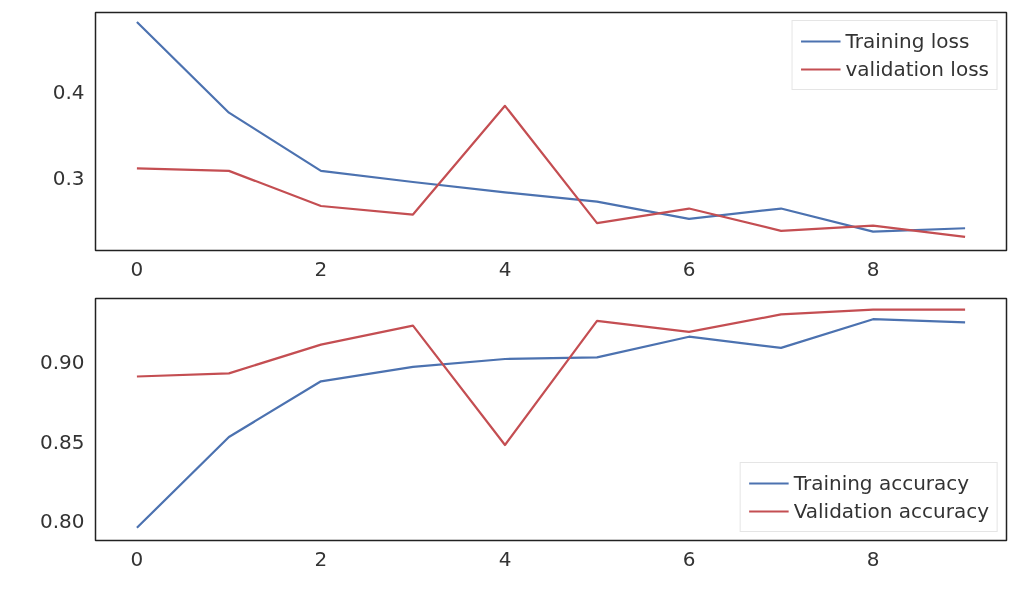  I want to click on y-tick-label: 0.4, so click(68, 92).